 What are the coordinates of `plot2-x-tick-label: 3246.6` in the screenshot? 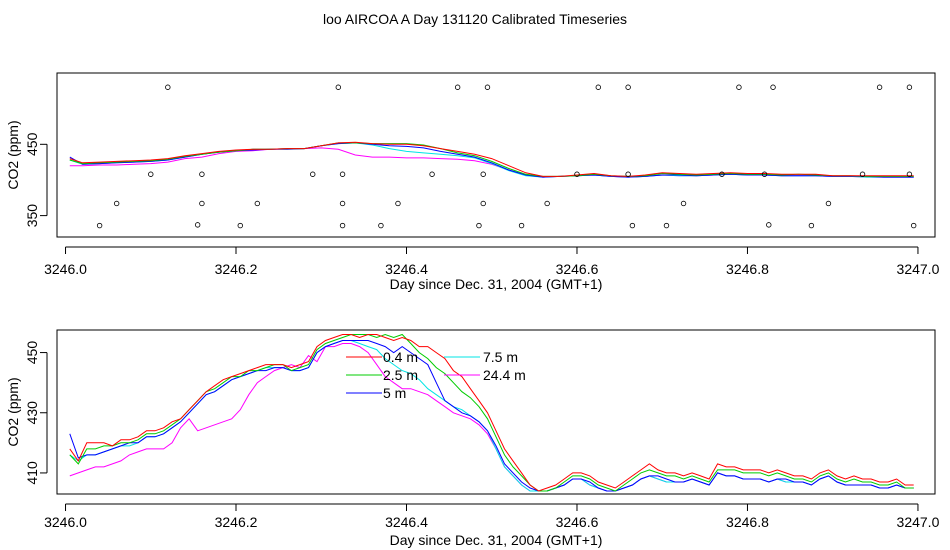 It's located at (577, 522).